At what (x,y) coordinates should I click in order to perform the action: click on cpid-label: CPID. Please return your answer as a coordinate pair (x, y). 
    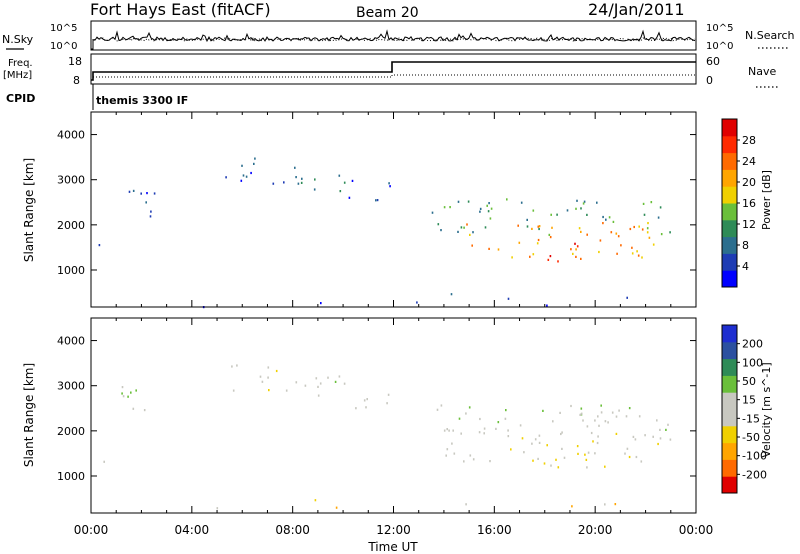
    Looking at the image, I should click on (20, 98).